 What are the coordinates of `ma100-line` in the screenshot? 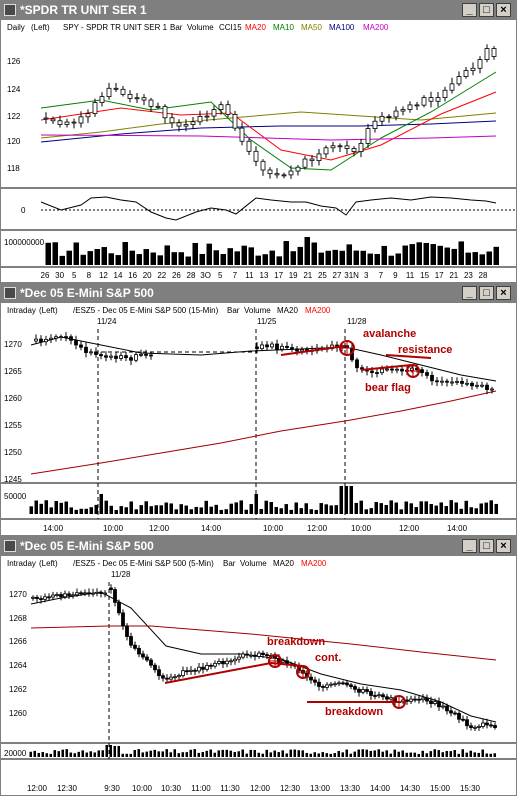 It's located at (268, 131).